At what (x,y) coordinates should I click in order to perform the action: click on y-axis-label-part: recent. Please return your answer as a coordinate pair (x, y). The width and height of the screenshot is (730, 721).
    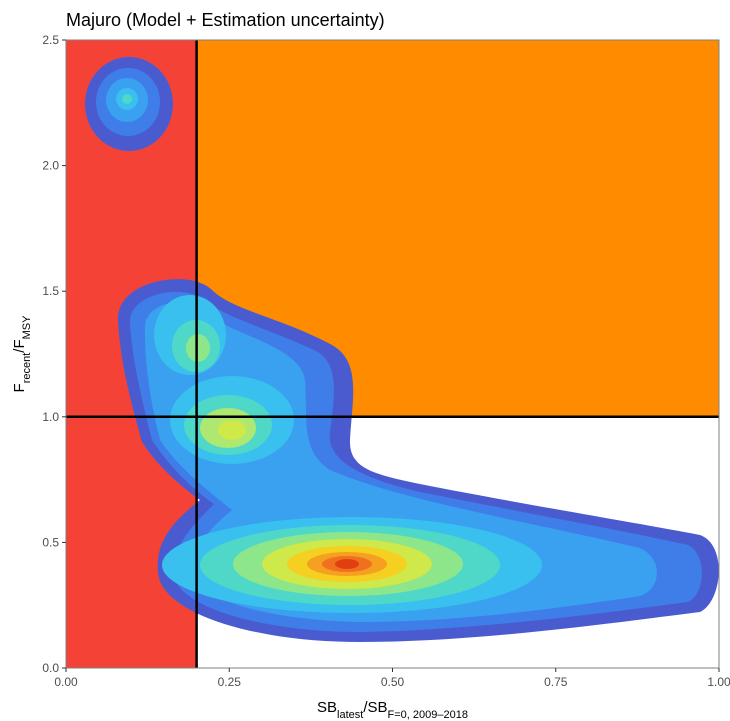
    Looking at the image, I should click on (27, 368).